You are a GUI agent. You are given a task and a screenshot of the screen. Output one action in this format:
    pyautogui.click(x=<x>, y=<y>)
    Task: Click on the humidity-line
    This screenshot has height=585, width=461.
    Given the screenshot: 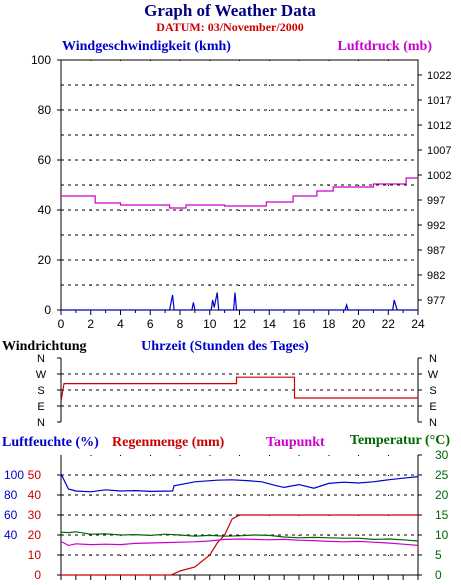 What is the action you would take?
    pyautogui.click(x=239, y=483)
    